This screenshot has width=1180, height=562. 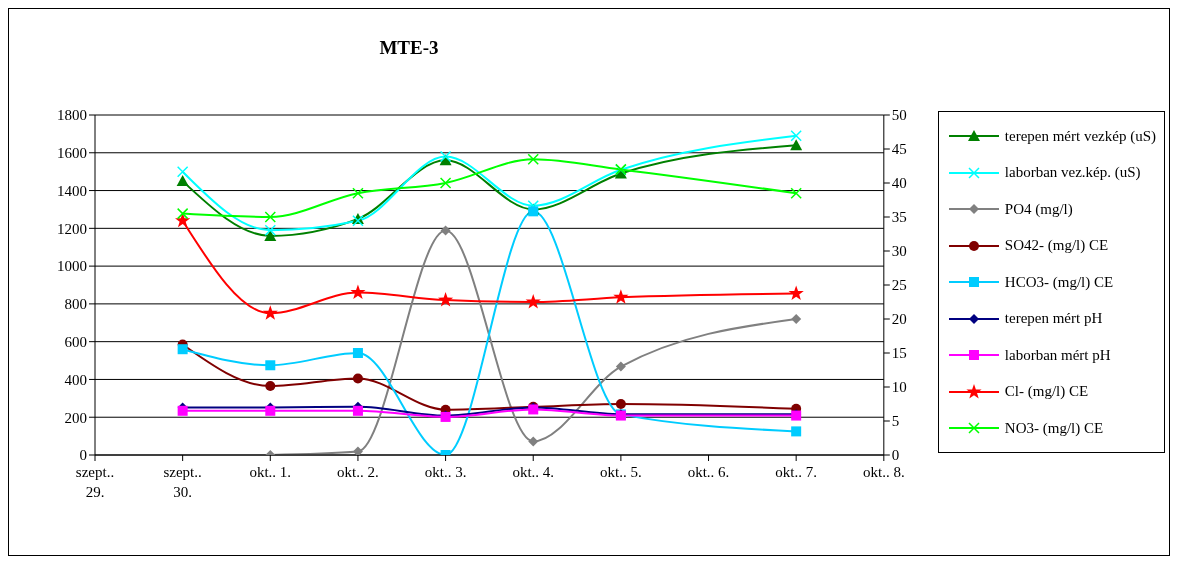 What do you see at coordinates (899, 319) in the screenshot?
I see `y2-tick-label: 20` at bounding box center [899, 319].